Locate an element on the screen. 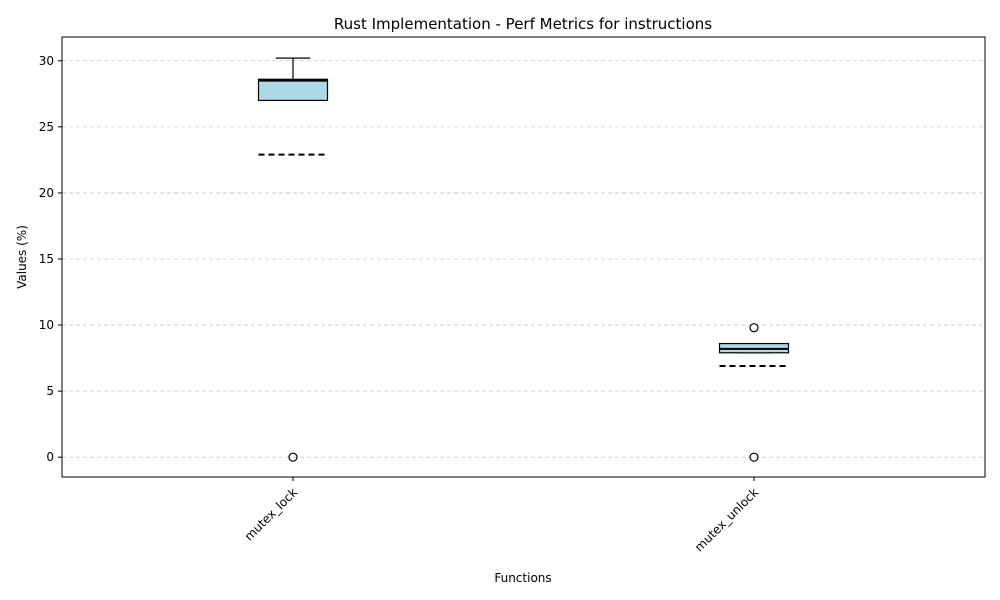  y-tick-label: 0 is located at coordinates (50, 457).